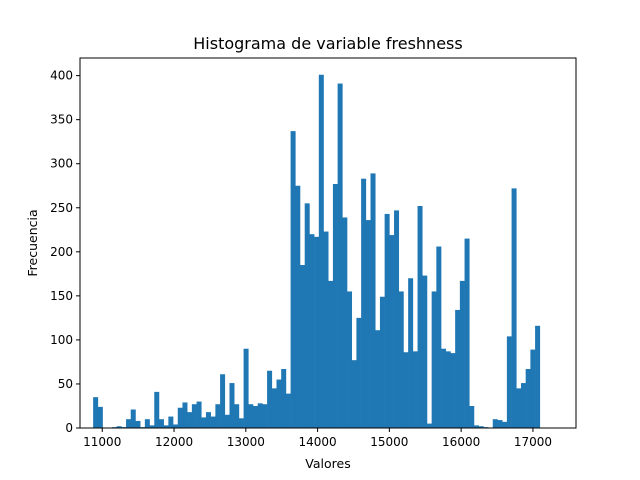 The image size is (640, 480). I want to click on y-tick-label: 0, so click(69, 428).